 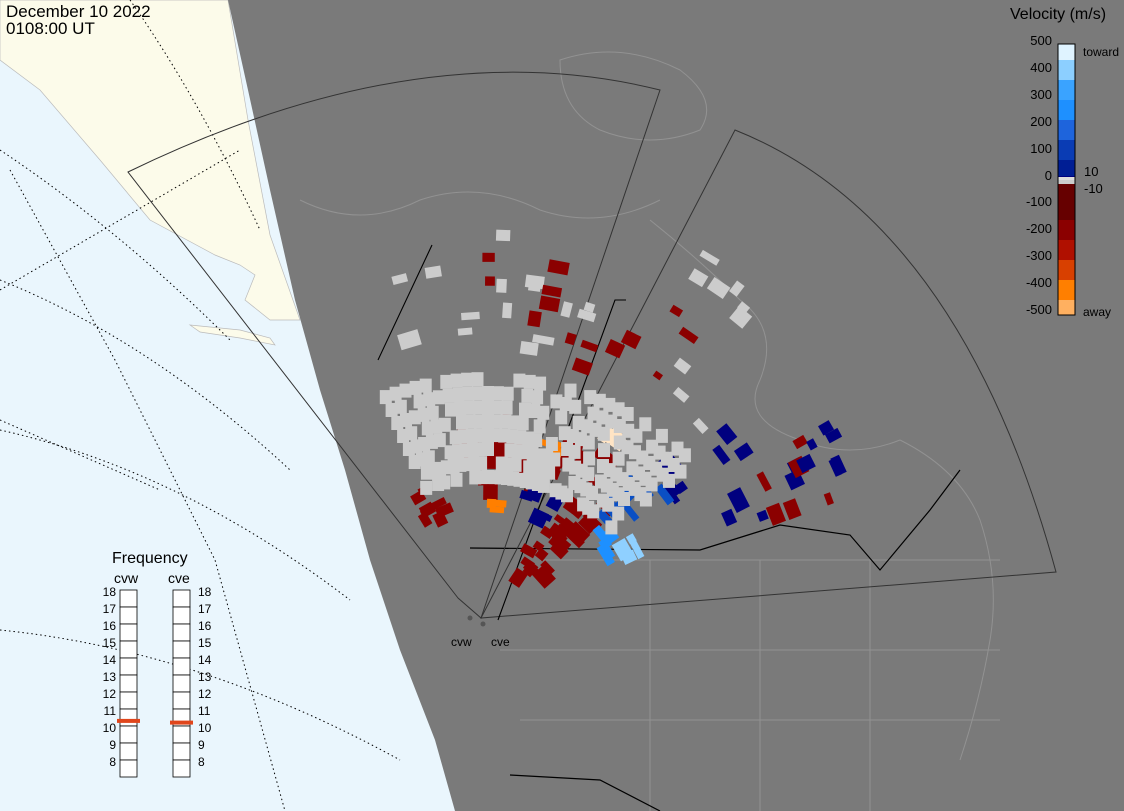 What do you see at coordinates (1091, 171) in the screenshot?
I see `colorbar-tick-label: 10` at bounding box center [1091, 171].